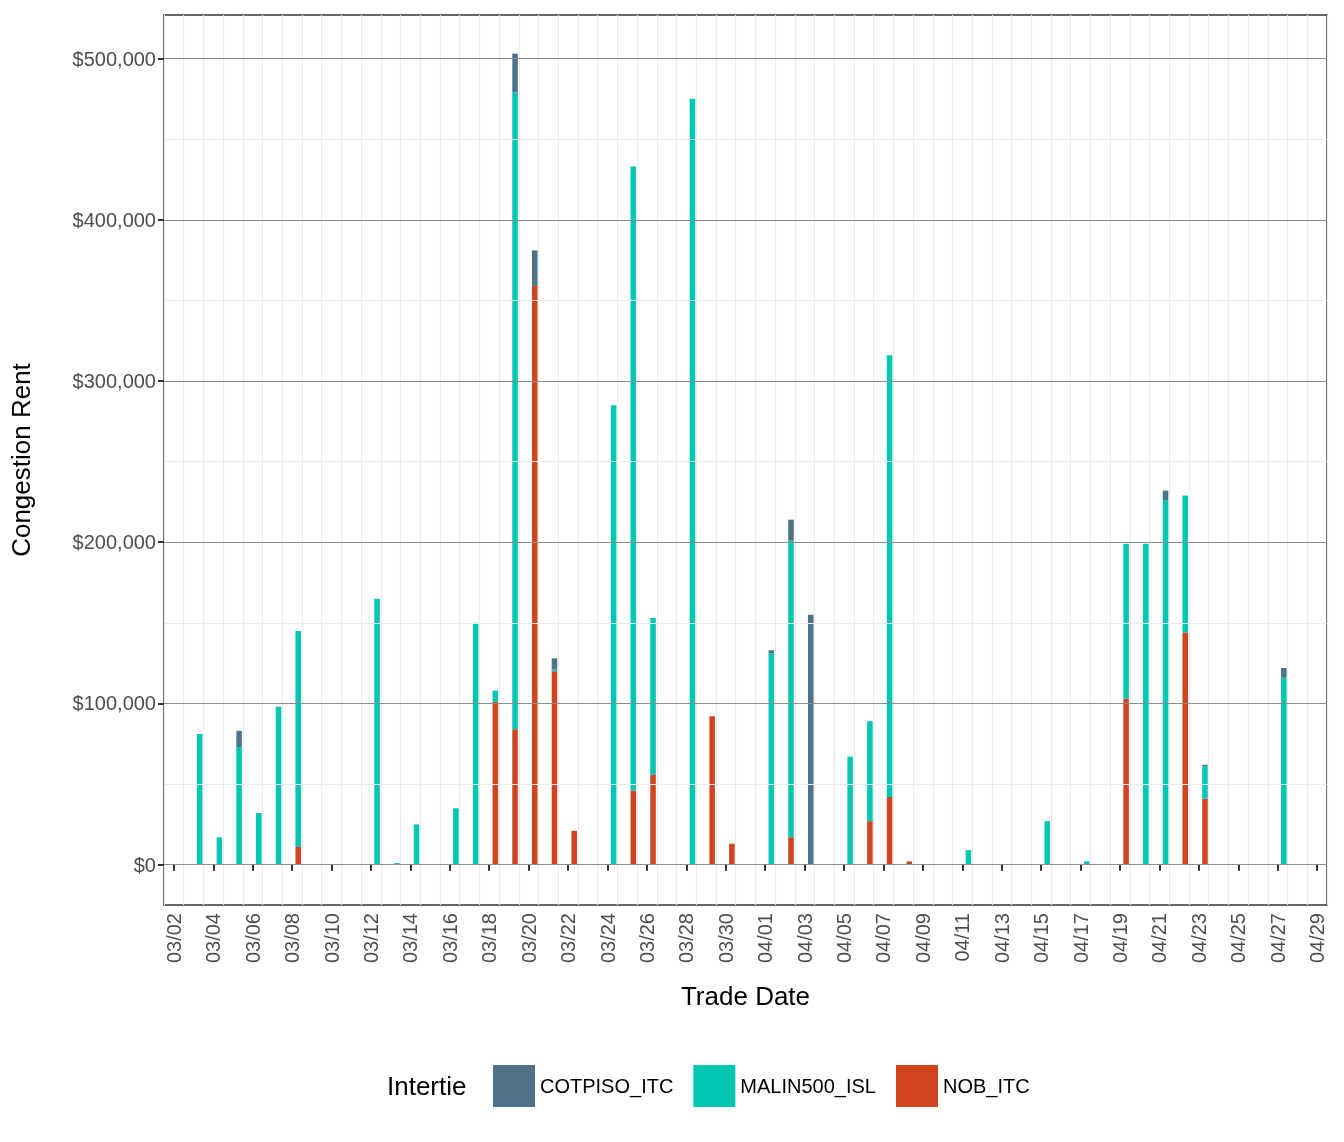 This screenshot has width=1344, height=1142. What do you see at coordinates (252, 938) in the screenshot?
I see `x-tick-label: 03/06` at bounding box center [252, 938].